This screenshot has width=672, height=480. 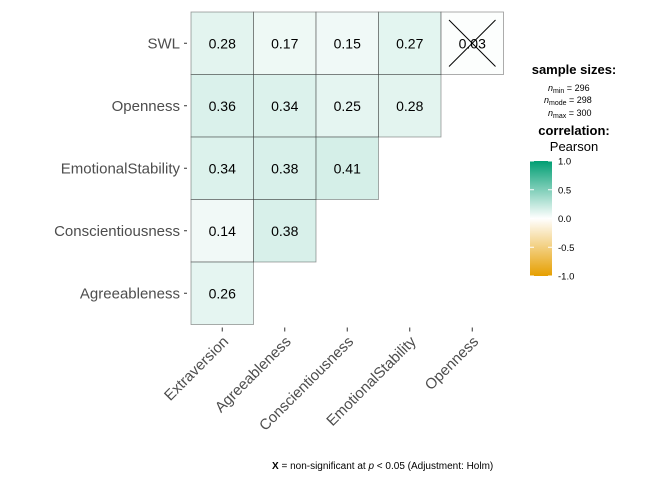 I want to click on correlation-method: Pearson, so click(x=574, y=146).